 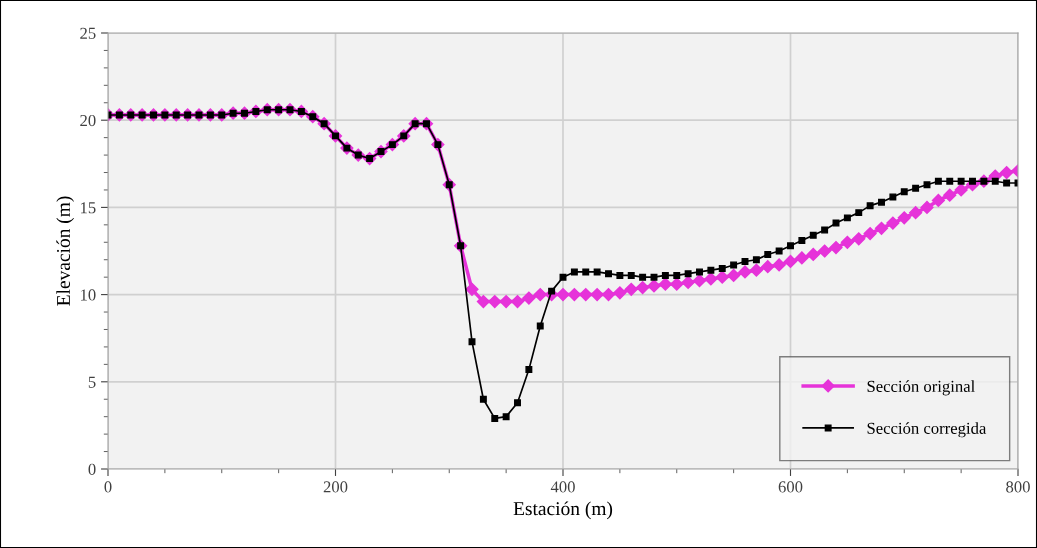 I want to click on y-tick-label: 15, so click(x=88, y=208).